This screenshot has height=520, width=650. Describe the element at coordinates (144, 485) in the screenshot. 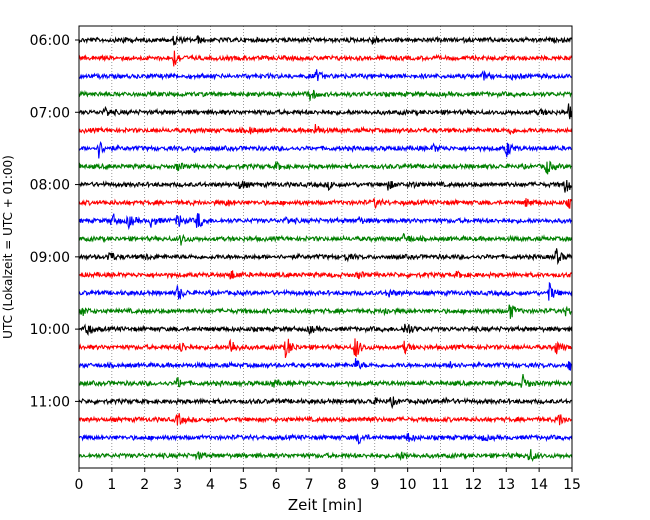

I see `x-tick-label: 2` at that location.